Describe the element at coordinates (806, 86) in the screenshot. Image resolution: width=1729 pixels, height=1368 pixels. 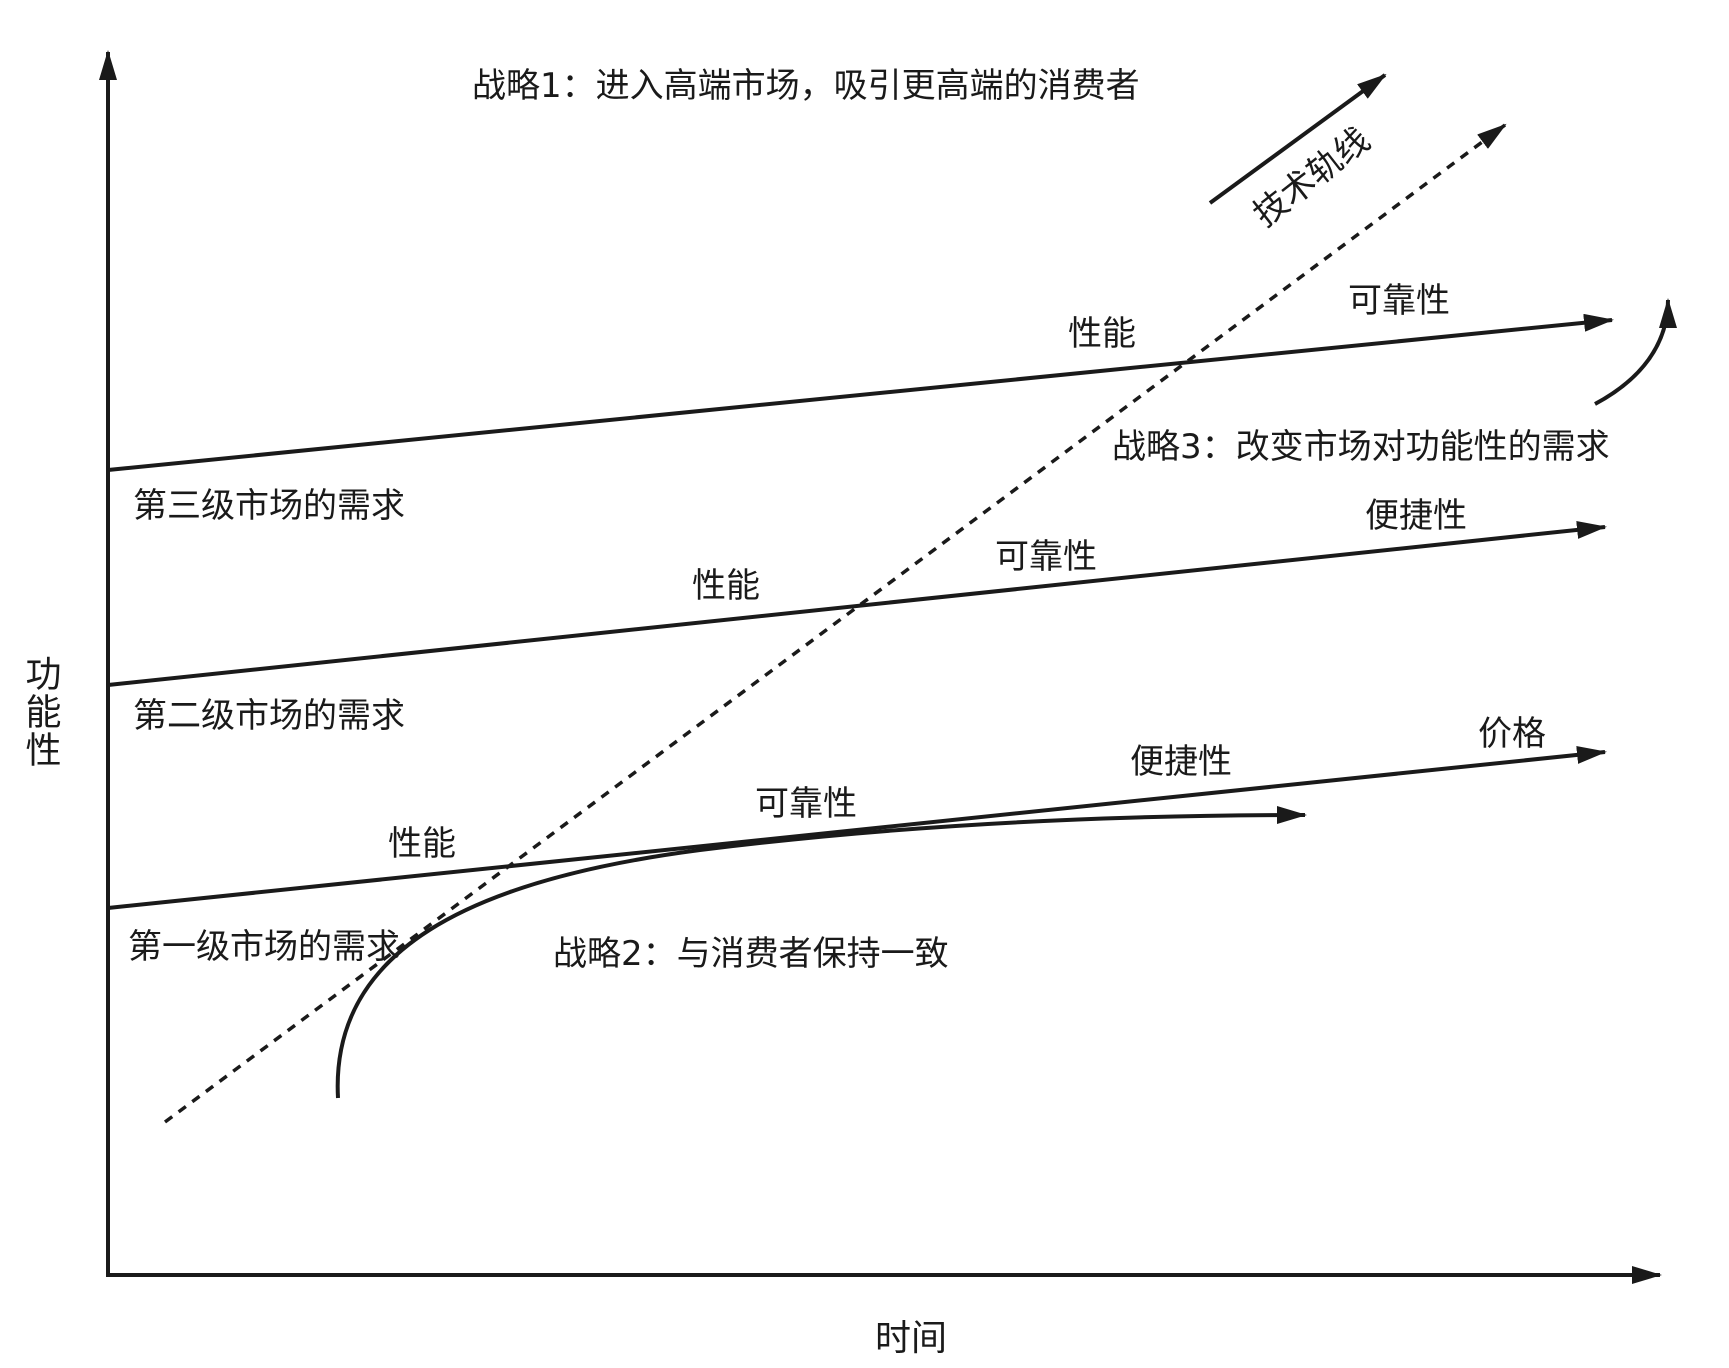
I see `strategy-1-label: 战略1：进入高端市场，吸引更高端的消费者` at that location.